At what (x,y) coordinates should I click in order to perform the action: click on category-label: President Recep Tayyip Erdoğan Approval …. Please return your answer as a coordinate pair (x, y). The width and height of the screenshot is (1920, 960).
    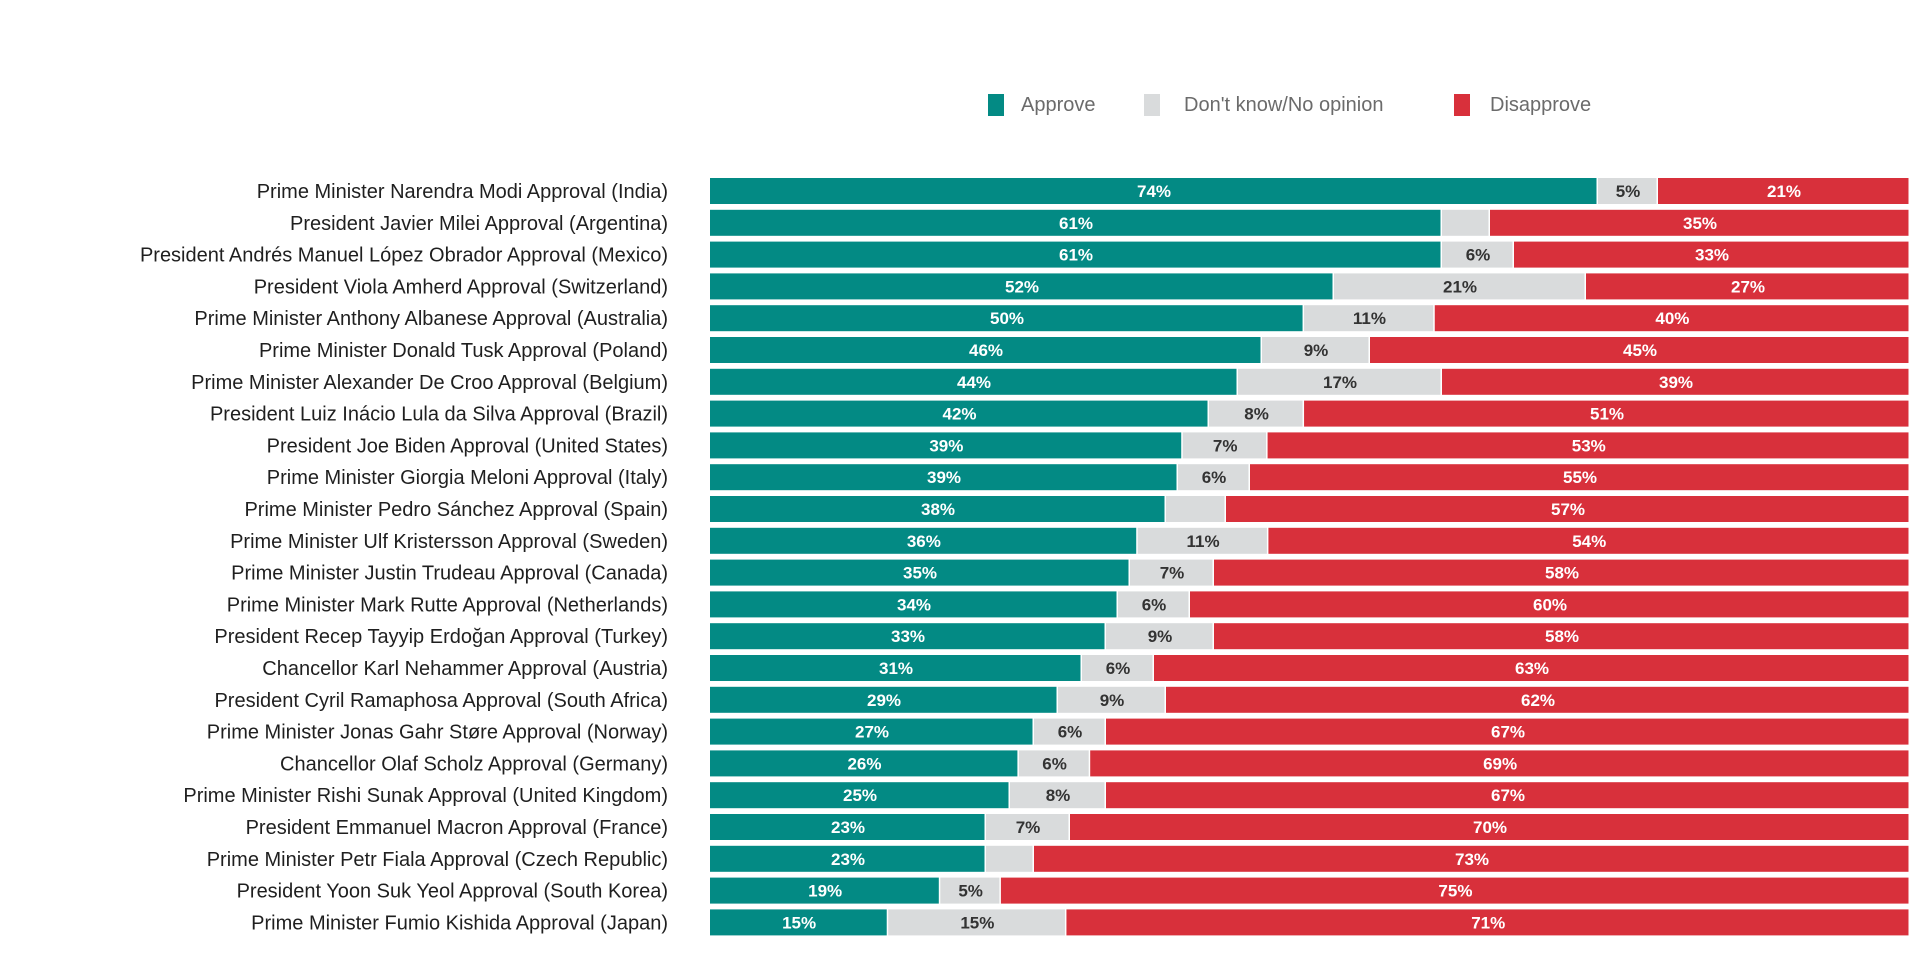
    Looking at the image, I should click on (441, 637).